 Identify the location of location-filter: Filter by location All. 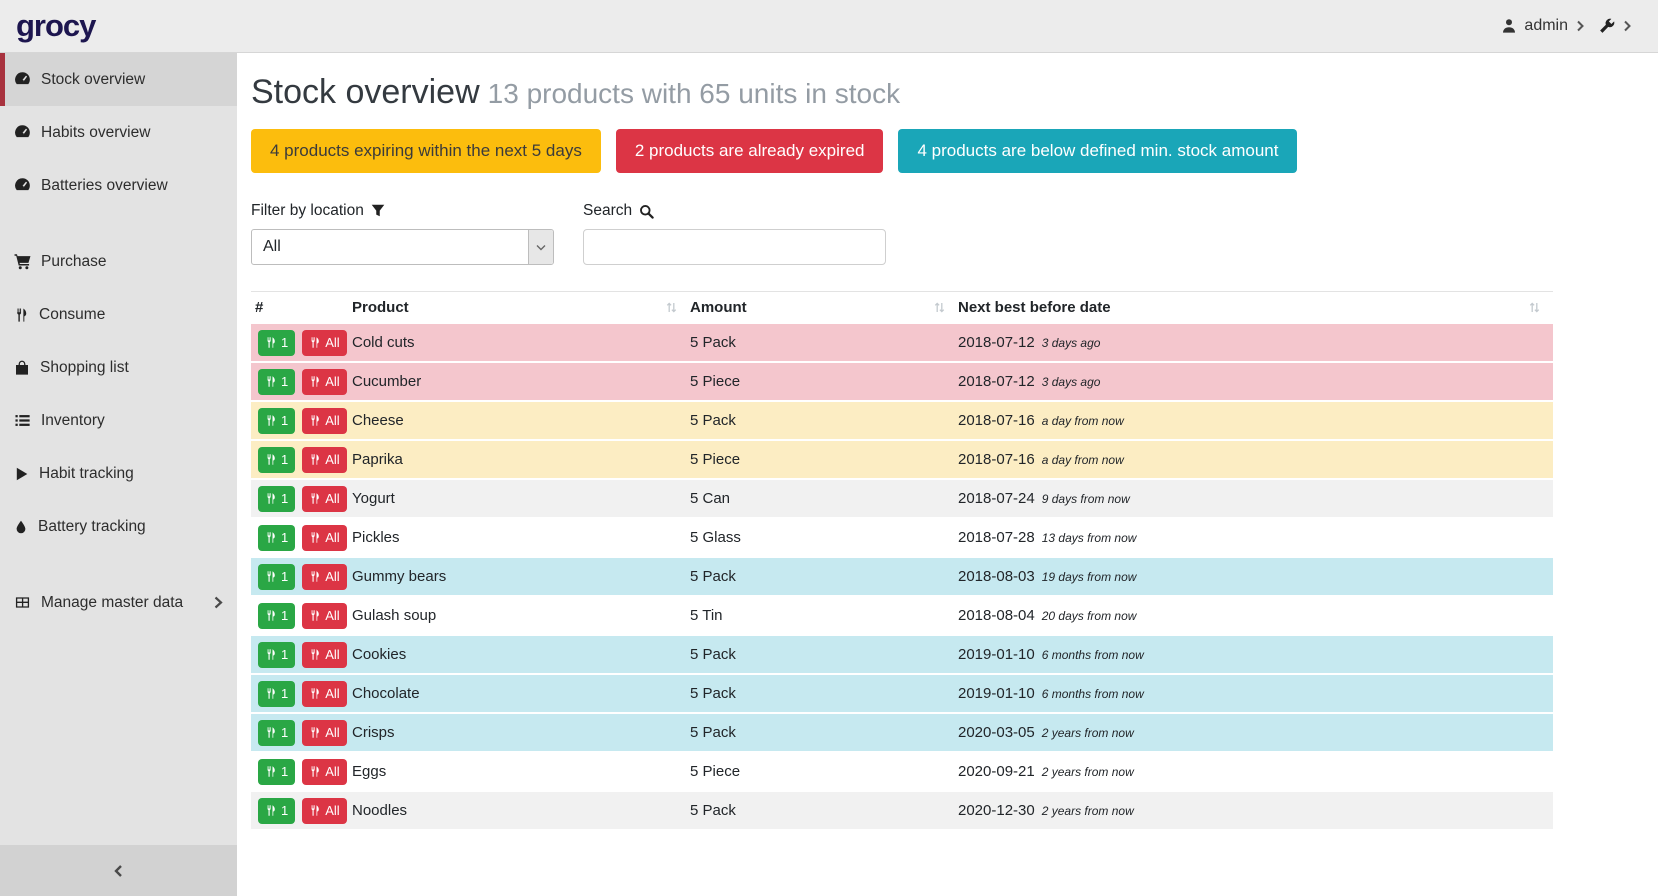
(402, 233).